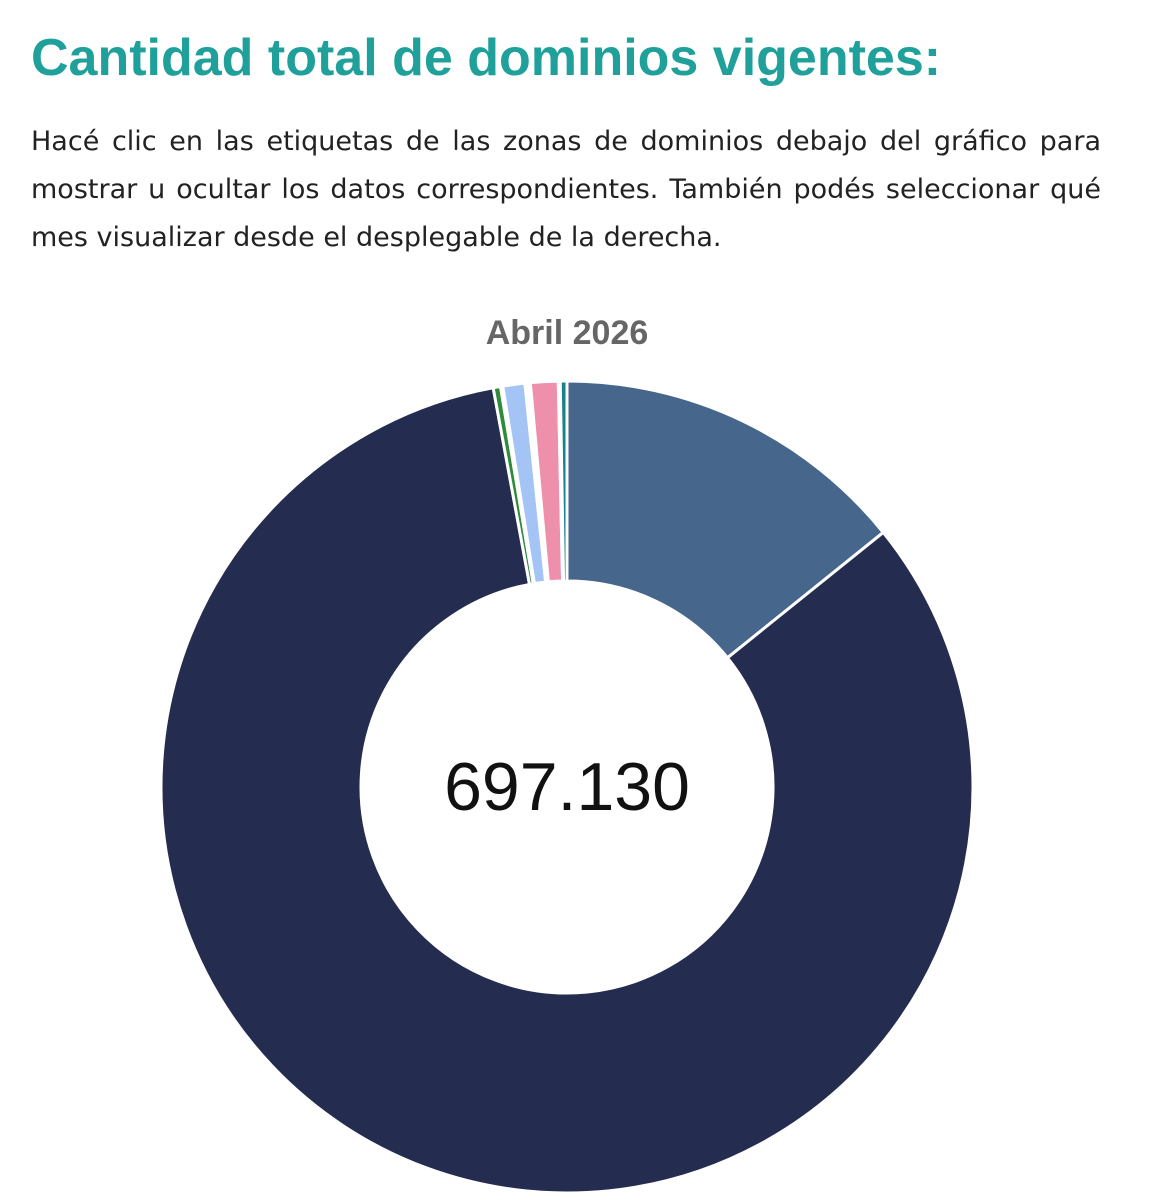 The width and height of the screenshot is (1160, 1200). I want to click on page-title: Cantidad total de dominios vigentes:, so click(486, 58).